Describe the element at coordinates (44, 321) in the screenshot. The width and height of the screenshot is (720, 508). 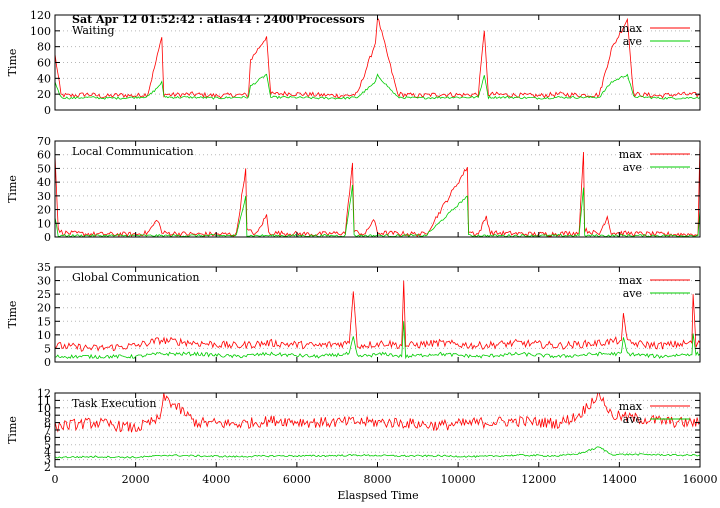
I see `y-tick-label: 15` at that location.